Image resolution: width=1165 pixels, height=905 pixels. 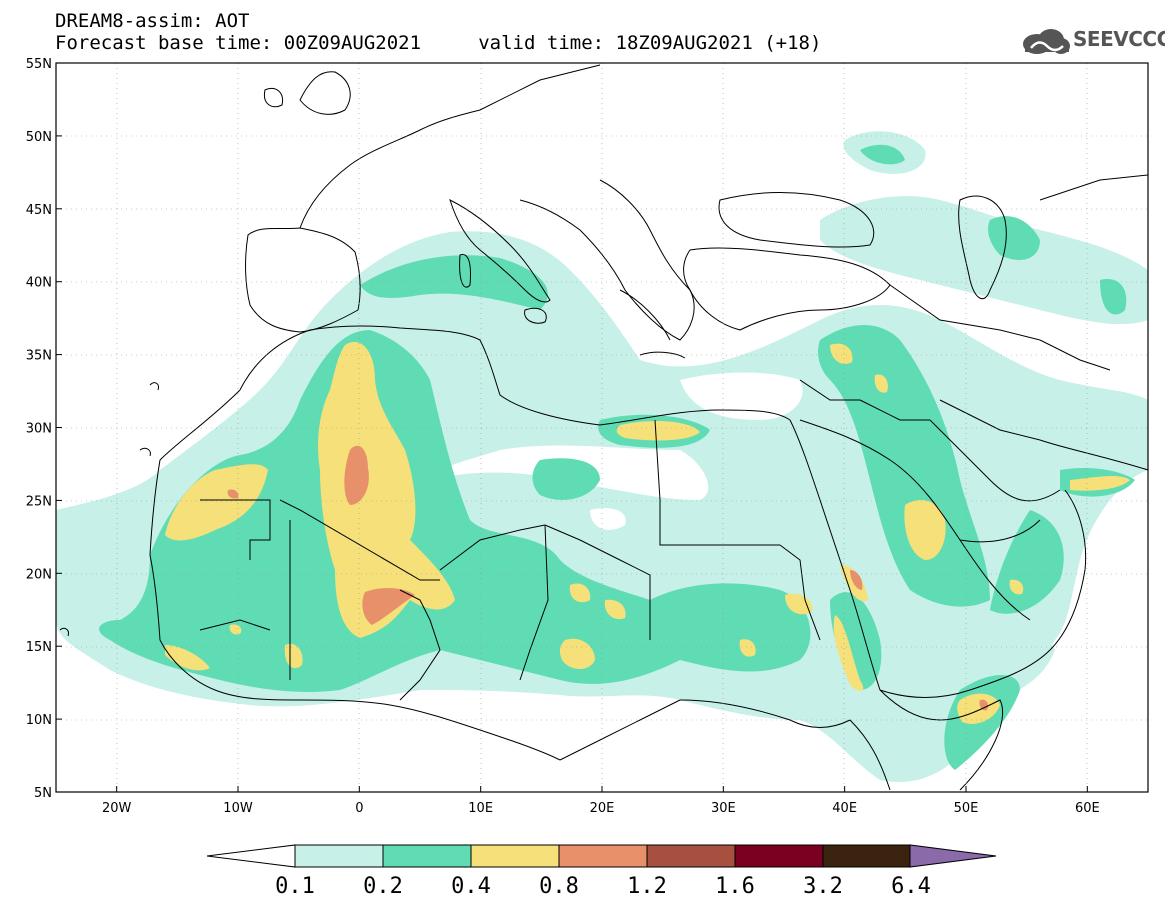 What do you see at coordinates (251, 856) in the screenshot?
I see `colorbar-low-triangle` at bounding box center [251, 856].